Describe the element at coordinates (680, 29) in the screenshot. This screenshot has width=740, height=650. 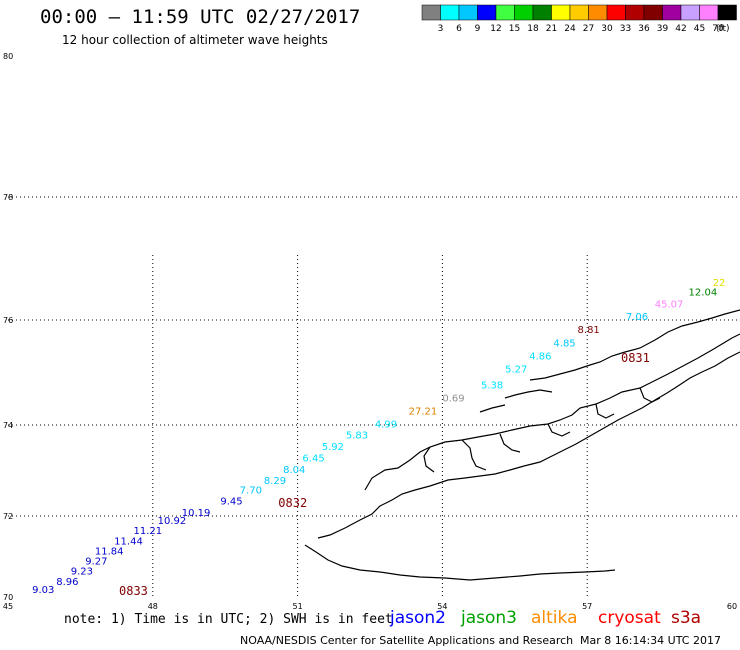
I see `colorbar-tick-label: 42` at that location.